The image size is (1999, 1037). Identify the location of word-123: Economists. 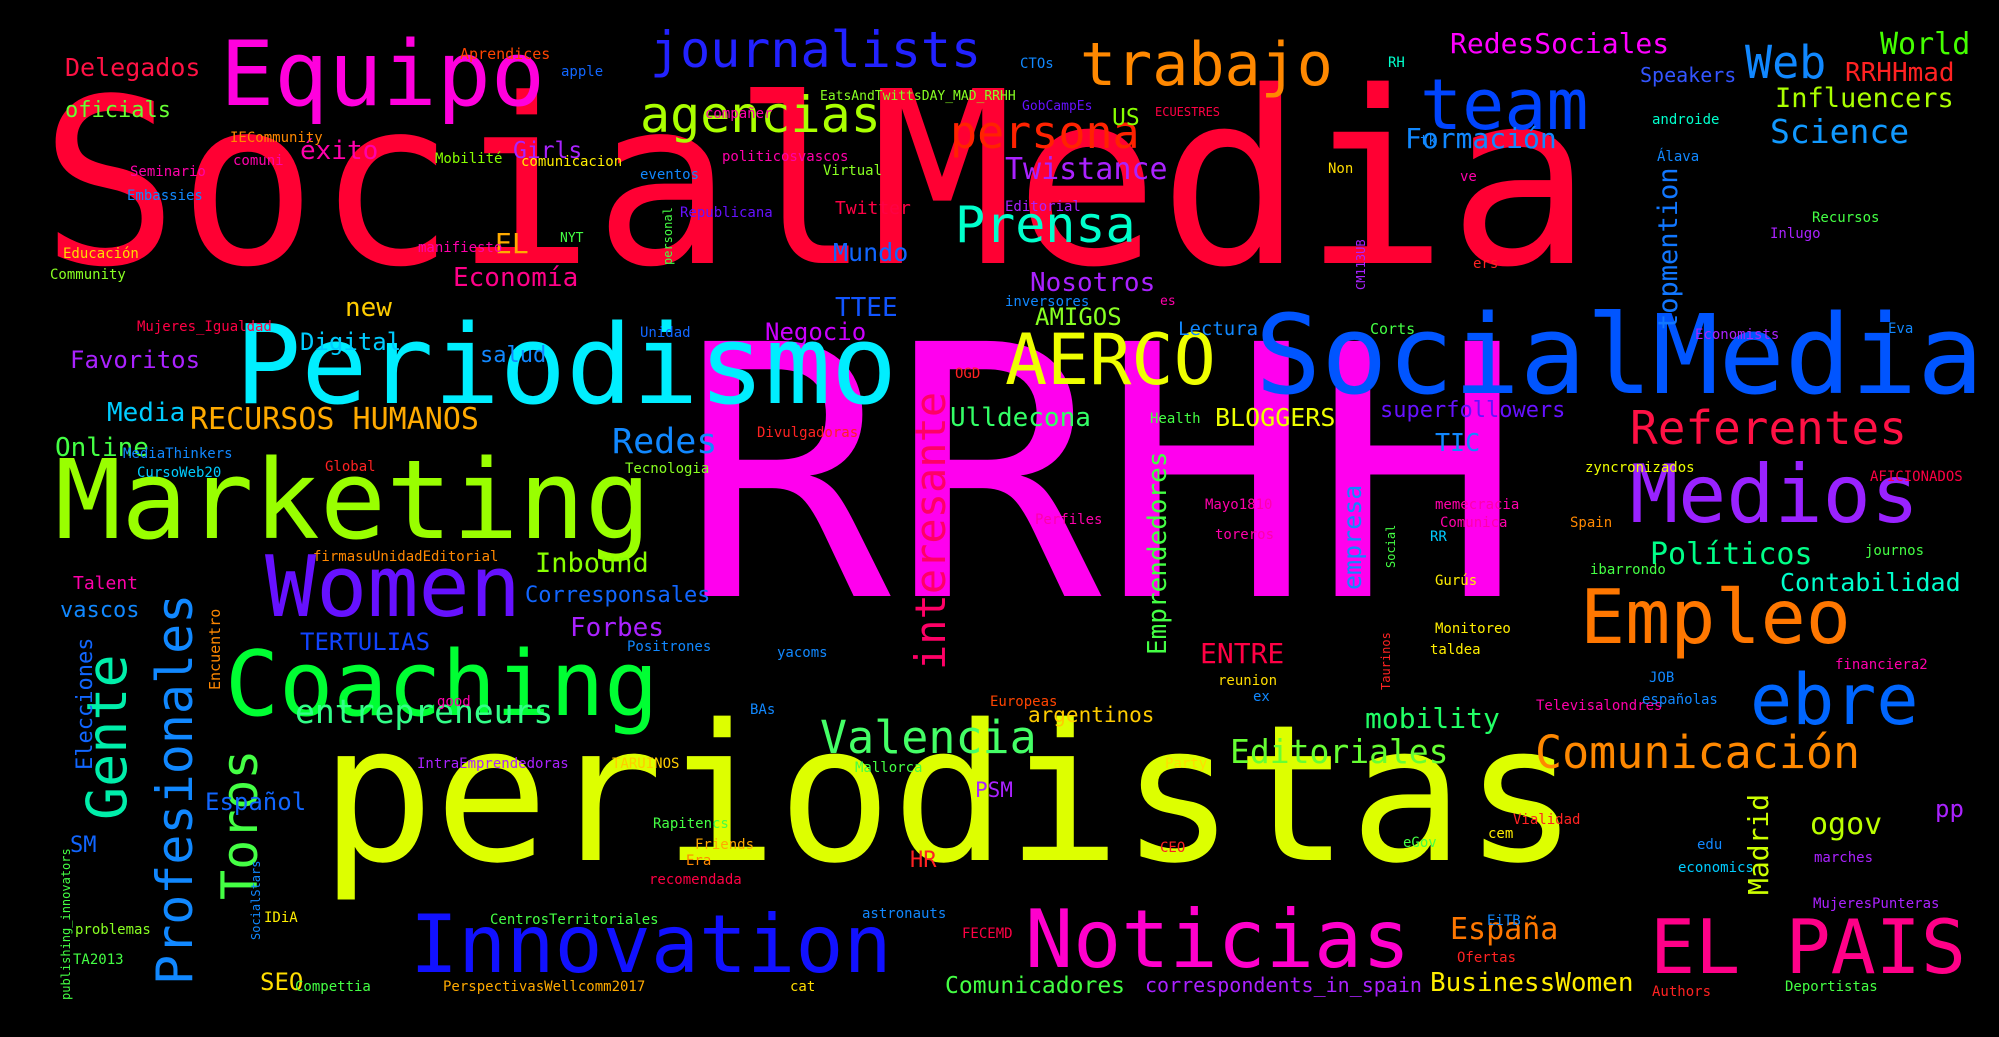
(1737, 335).